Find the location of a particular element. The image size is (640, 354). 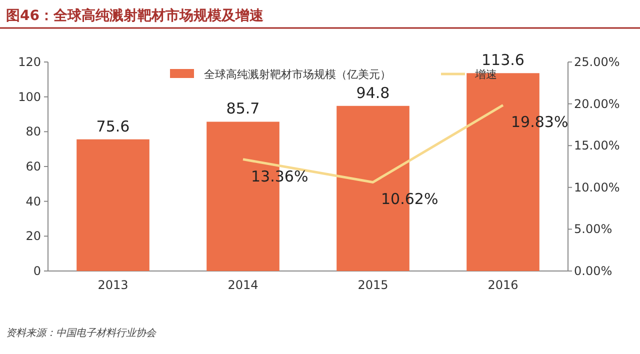

y-tick-label: 40 is located at coordinates (33, 201).